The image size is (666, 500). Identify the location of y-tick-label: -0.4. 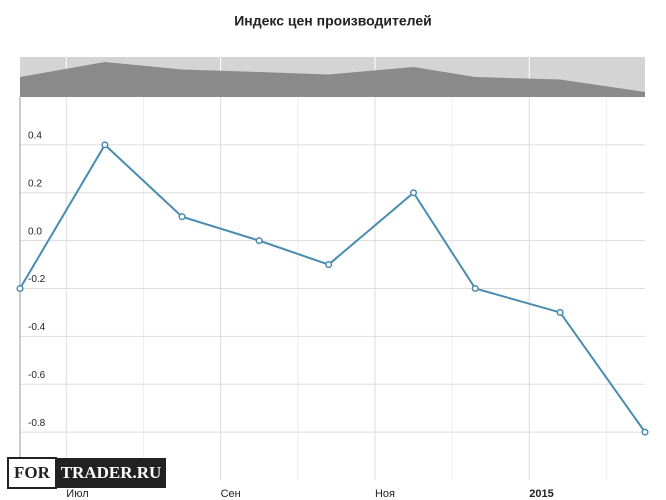
(37, 327).